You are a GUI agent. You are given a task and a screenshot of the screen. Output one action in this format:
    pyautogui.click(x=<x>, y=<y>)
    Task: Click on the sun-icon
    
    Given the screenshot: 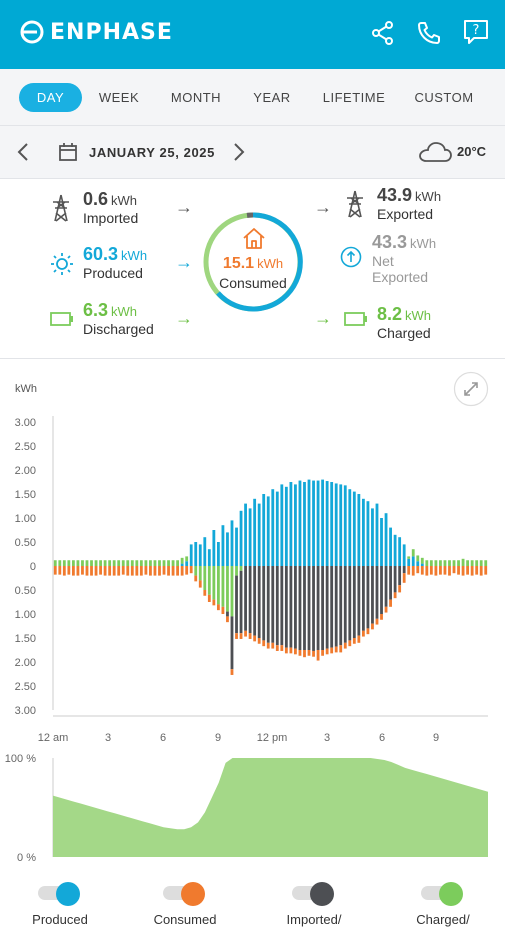 What is the action you would take?
    pyautogui.click(x=62, y=264)
    